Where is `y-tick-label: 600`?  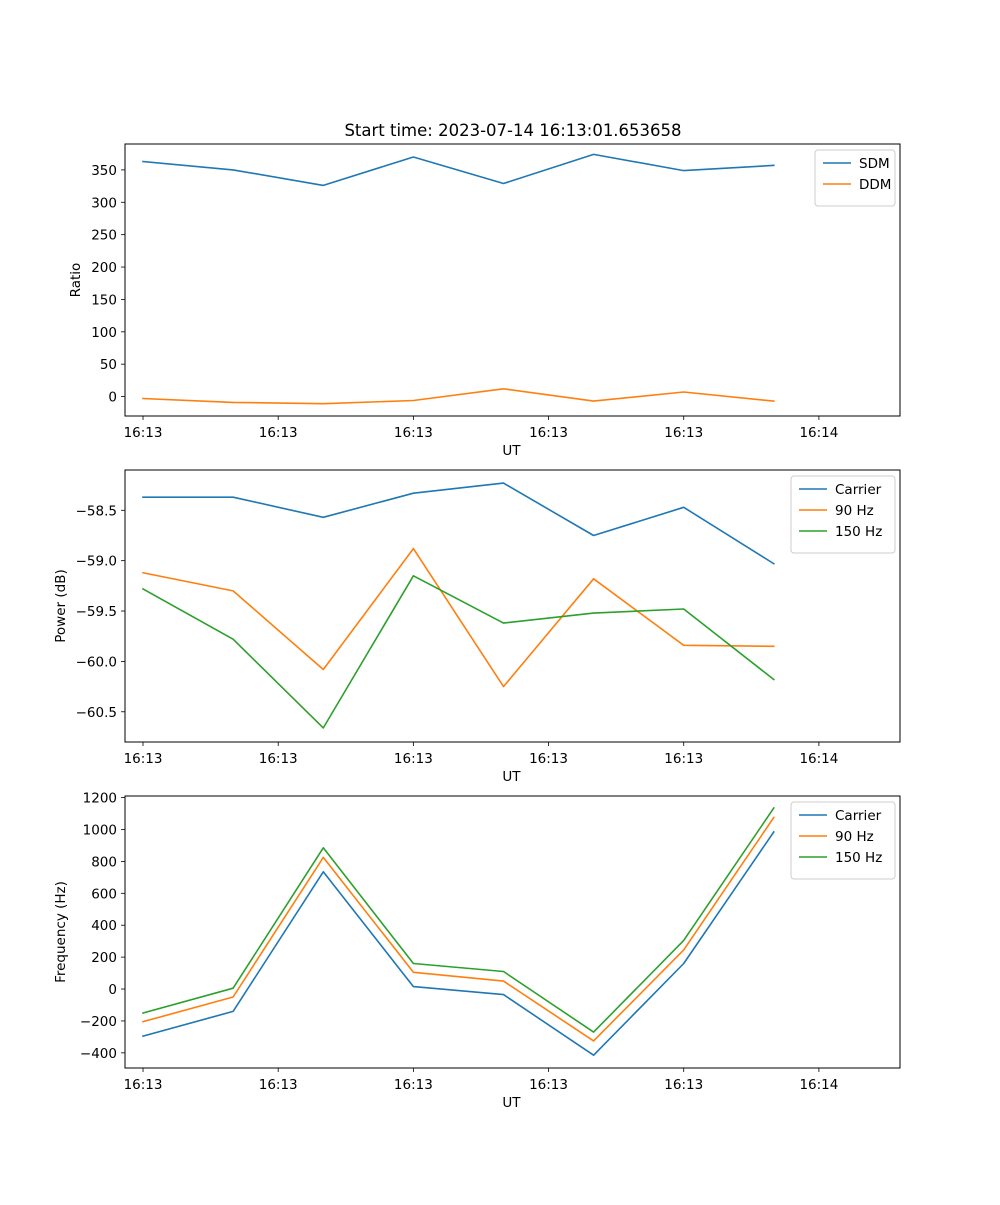
y-tick-label: 600 is located at coordinates (104, 894).